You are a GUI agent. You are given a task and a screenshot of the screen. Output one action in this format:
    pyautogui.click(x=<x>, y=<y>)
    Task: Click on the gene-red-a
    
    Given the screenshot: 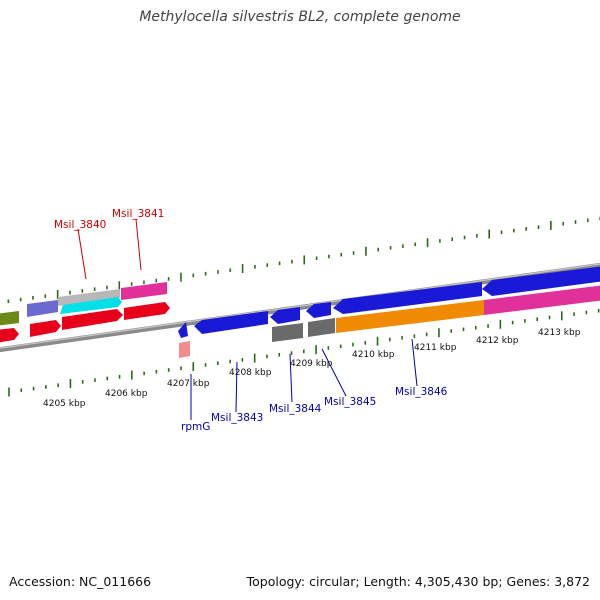 What is the action you would take?
    pyautogui.click(x=45, y=328)
    